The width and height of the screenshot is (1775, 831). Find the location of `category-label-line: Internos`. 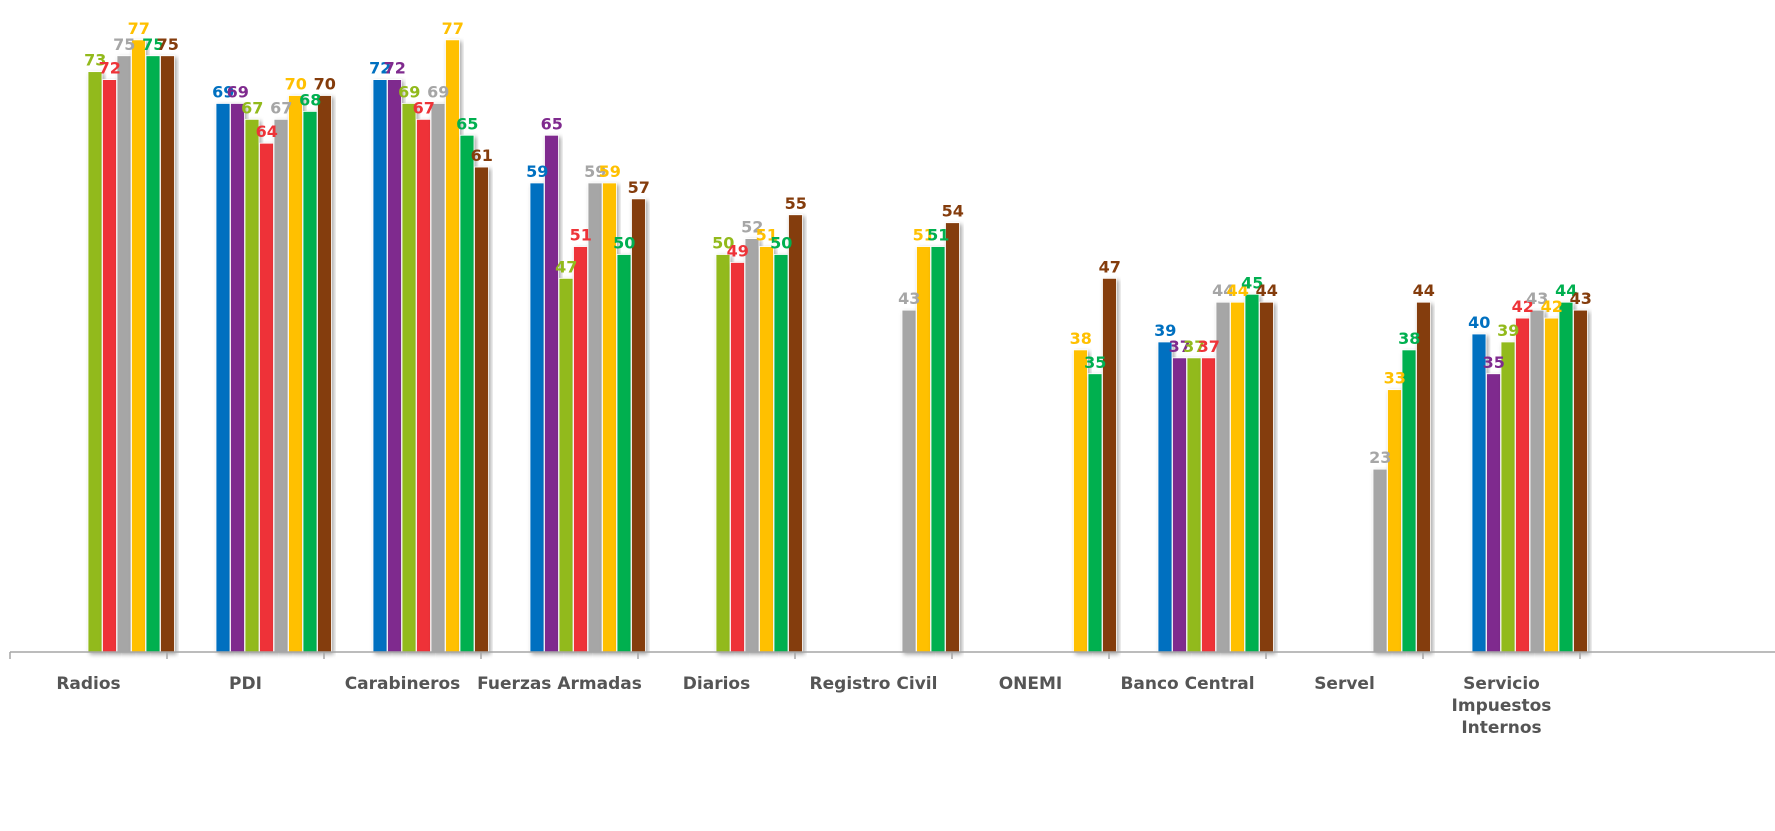

category-label-line: Internos is located at coordinates (1501, 728).